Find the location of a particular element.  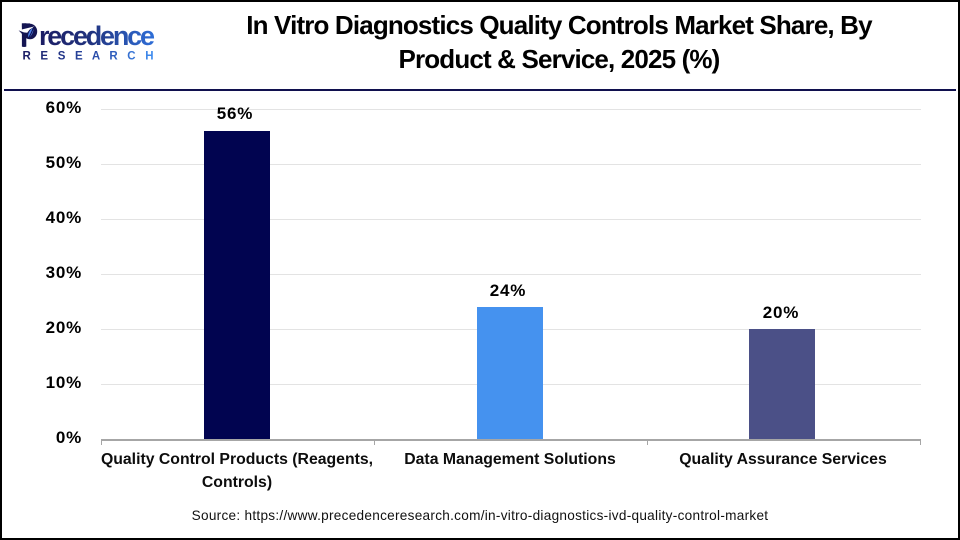

svg-text: R E S E A R C H is located at coordinates (88, 57).